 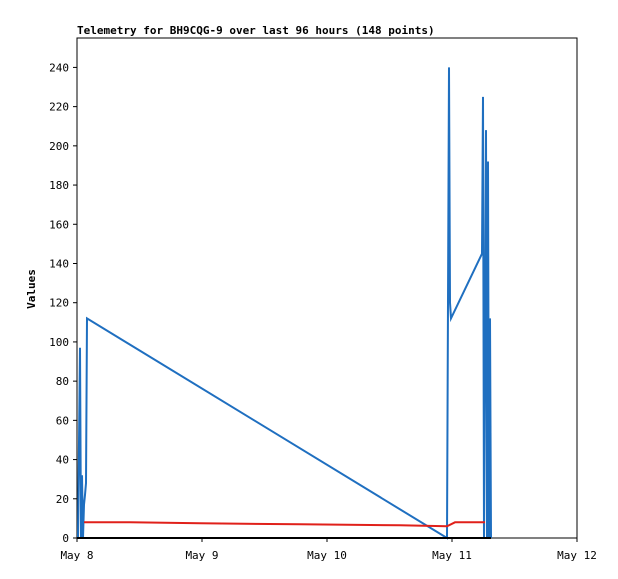 I want to click on x-tick-label: May 11, so click(x=452, y=555).